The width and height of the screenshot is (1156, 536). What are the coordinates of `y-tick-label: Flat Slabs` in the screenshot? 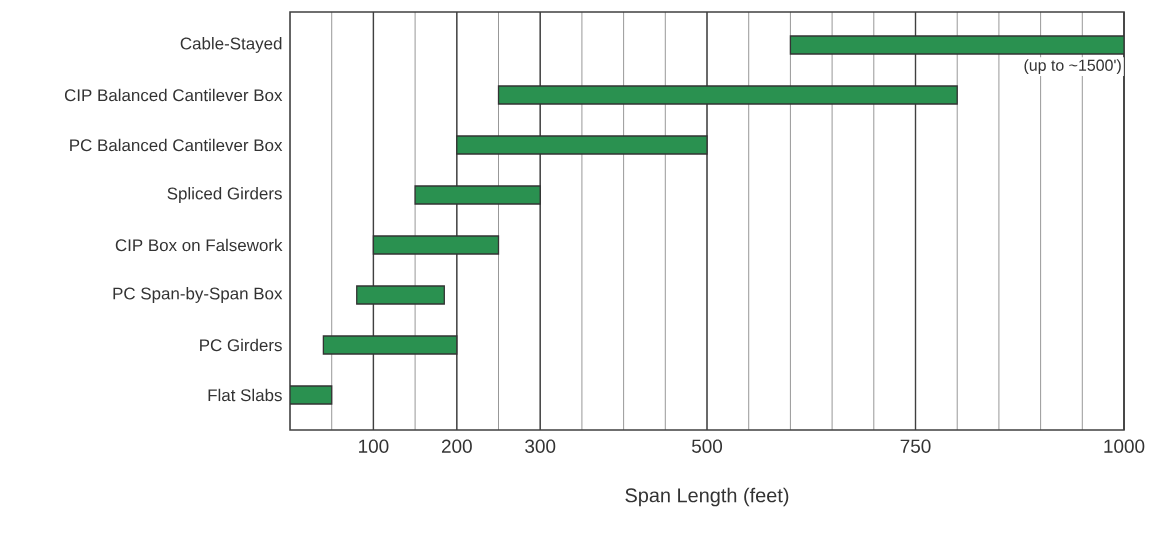 It's located at (245, 395).